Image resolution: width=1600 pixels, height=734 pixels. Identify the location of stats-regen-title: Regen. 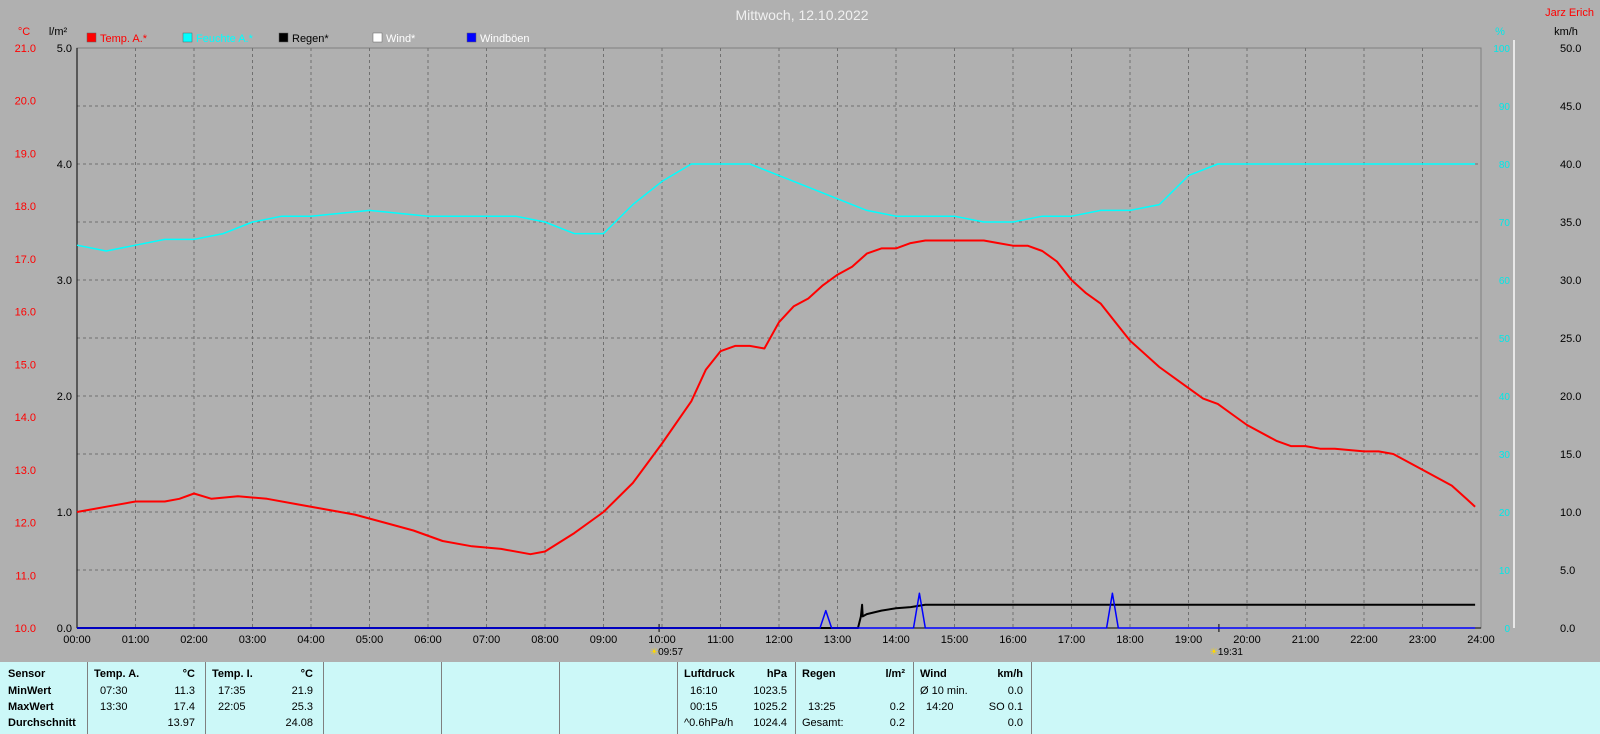
(819, 674).